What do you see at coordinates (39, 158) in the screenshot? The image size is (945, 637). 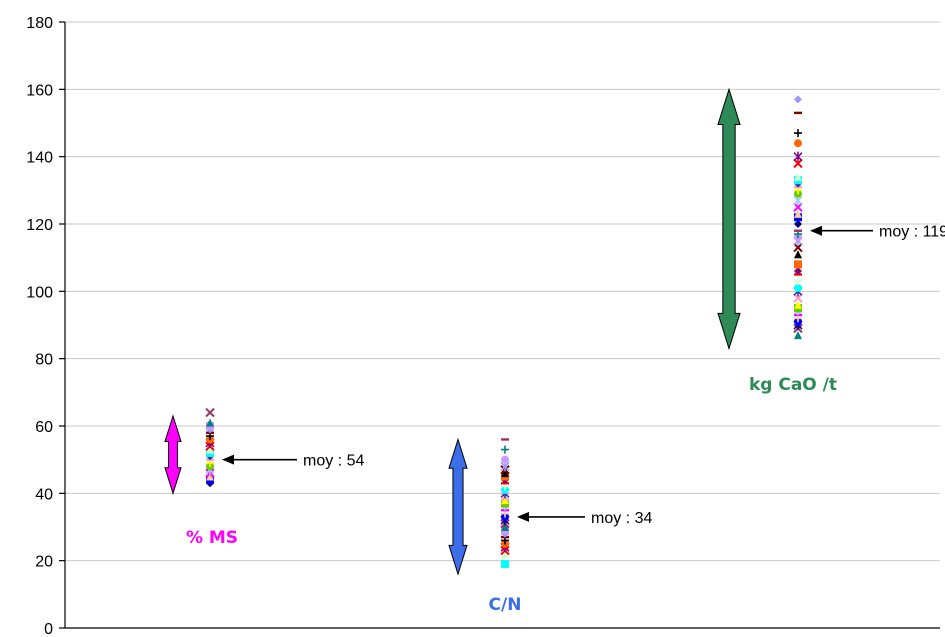 I see `y-tick-label: 140` at bounding box center [39, 158].